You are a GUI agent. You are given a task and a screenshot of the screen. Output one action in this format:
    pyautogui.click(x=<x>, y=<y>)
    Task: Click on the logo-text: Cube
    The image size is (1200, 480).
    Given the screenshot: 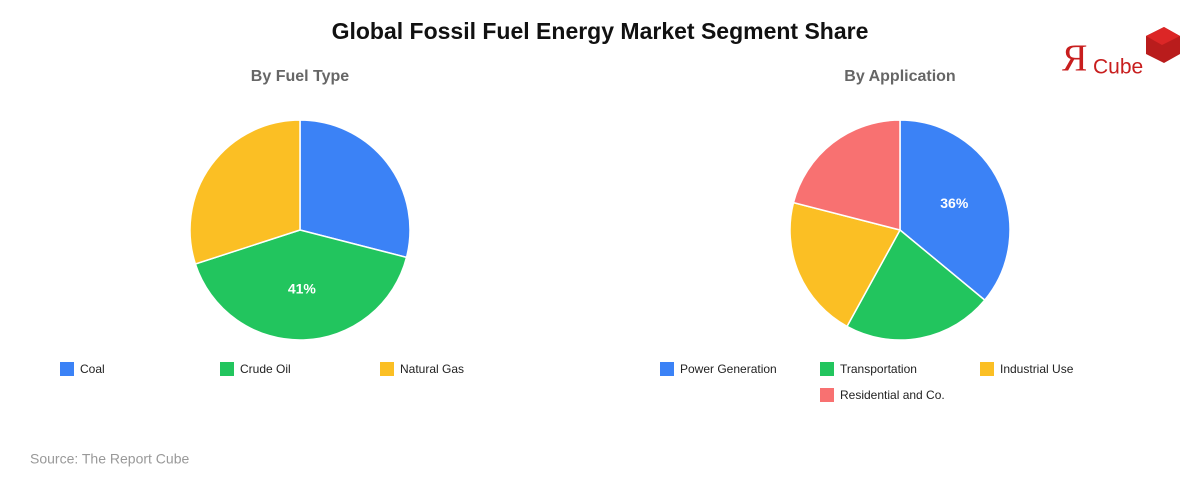 What is the action you would take?
    pyautogui.click(x=1118, y=67)
    